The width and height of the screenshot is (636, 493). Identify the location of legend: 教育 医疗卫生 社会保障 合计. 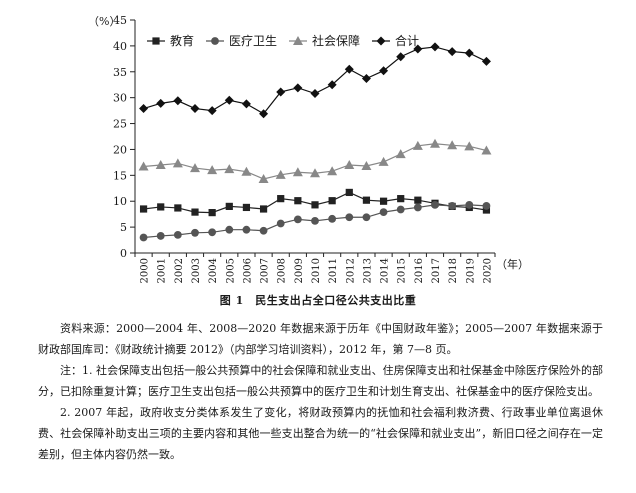
(283, 40).